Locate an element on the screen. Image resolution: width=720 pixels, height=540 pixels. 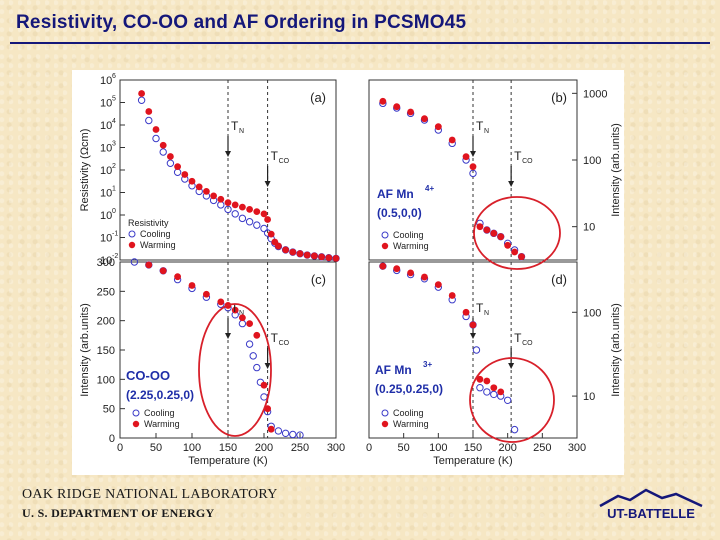
xtick-label-c-5: 250 is located at coordinates (300, 448).